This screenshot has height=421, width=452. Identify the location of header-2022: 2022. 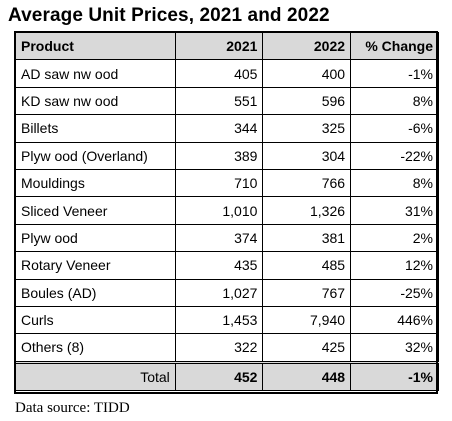
(307, 46).